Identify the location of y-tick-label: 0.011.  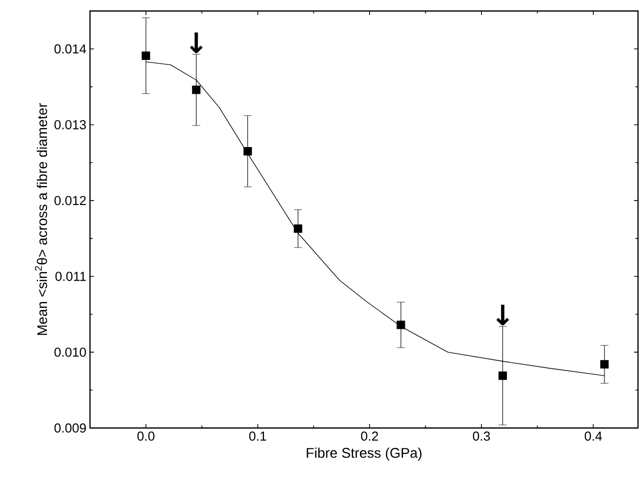
(70, 276).